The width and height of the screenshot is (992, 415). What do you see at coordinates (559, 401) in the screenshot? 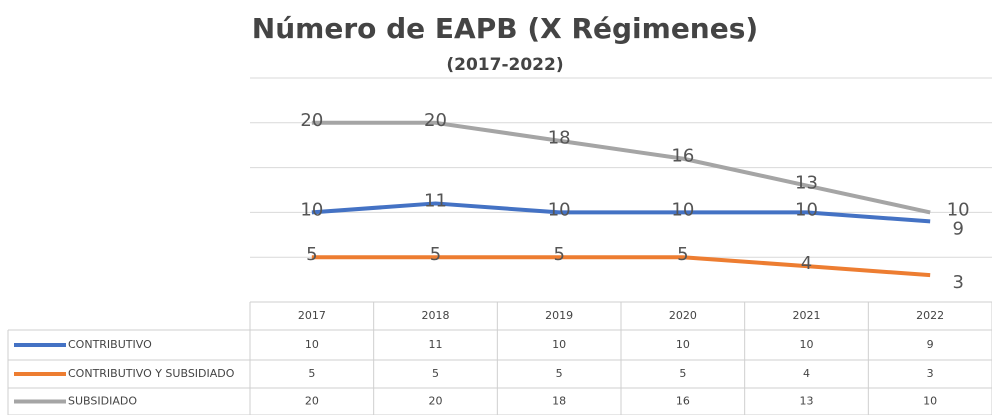
I see `table-cell: 18` at bounding box center [559, 401].